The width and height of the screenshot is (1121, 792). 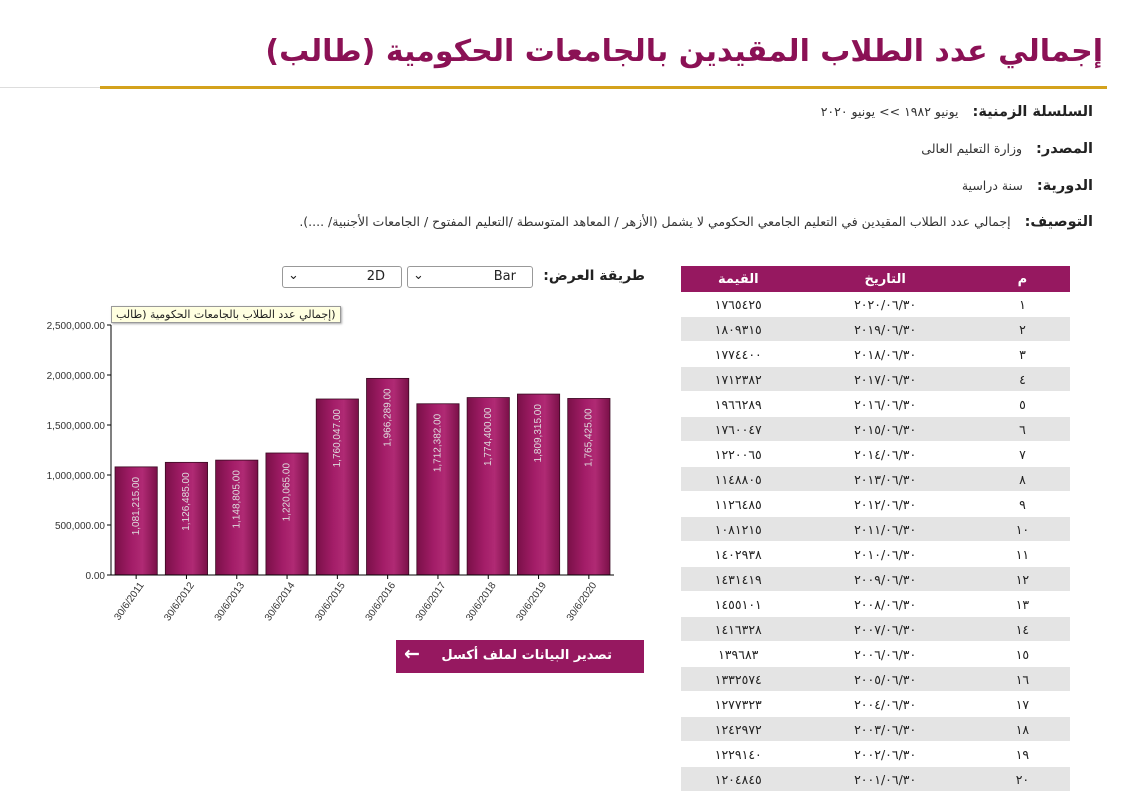 What do you see at coordinates (76, 426) in the screenshot?
I see `y-tick-label: 1,500,000.00` at bounding box center [76, 426].